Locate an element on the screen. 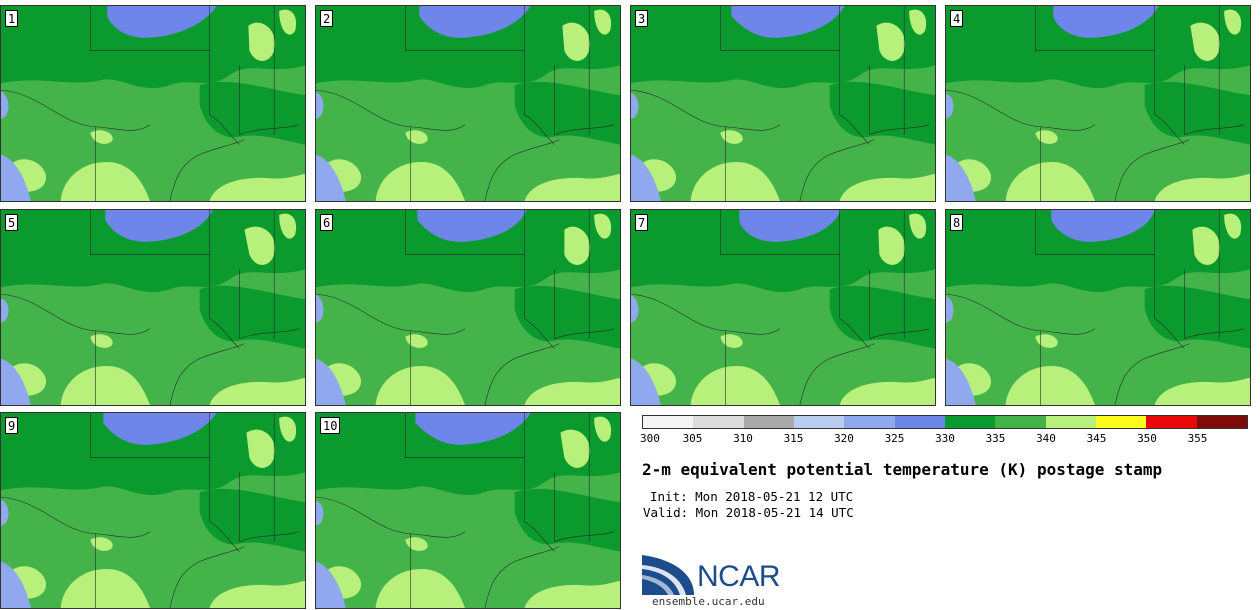  ensemble-member-map-9: 9 is located at coordinates (153, 510).